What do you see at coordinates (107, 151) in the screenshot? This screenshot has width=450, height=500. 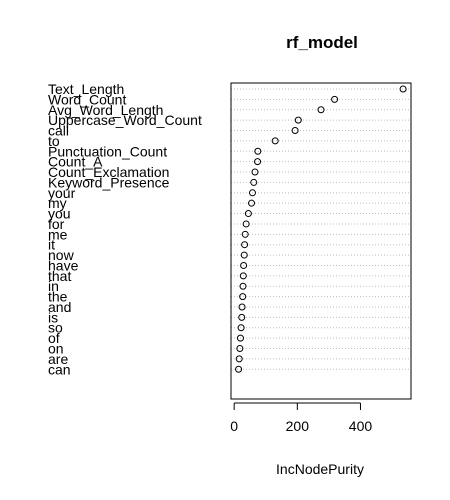 I see `variable-label: Punctuation_Count` at bounding box center [107, 151].